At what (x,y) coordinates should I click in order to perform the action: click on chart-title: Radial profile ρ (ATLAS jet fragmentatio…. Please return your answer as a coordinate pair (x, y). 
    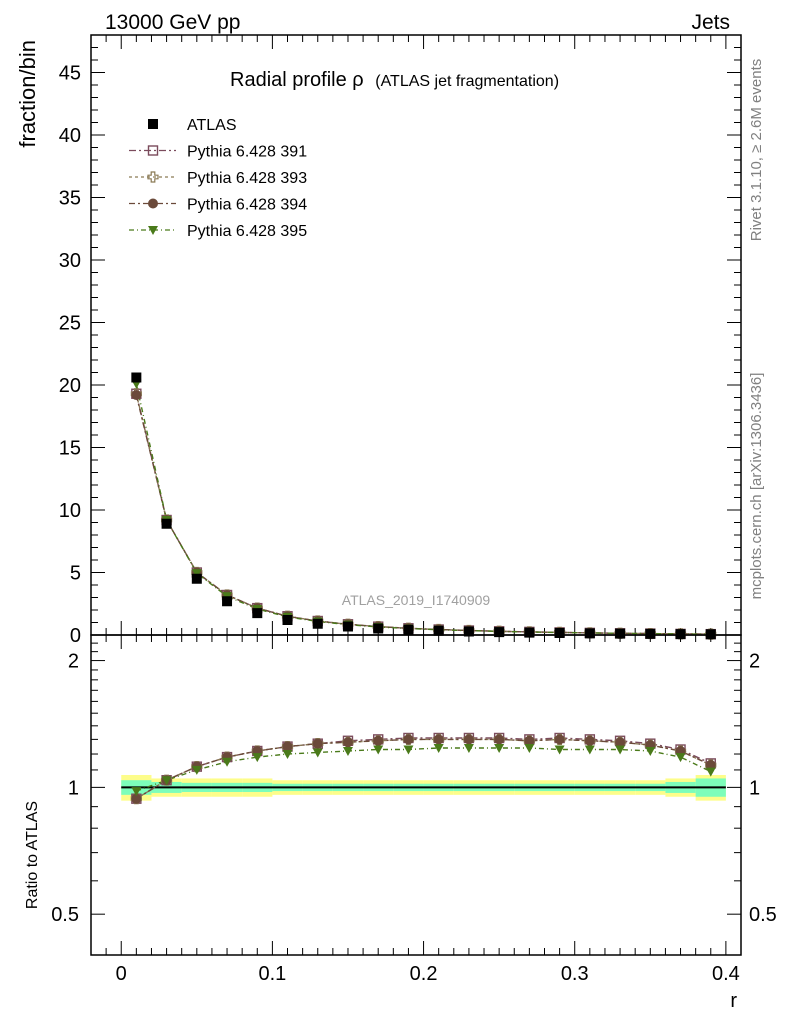
    Looking at the image, I should click on (394, 80).